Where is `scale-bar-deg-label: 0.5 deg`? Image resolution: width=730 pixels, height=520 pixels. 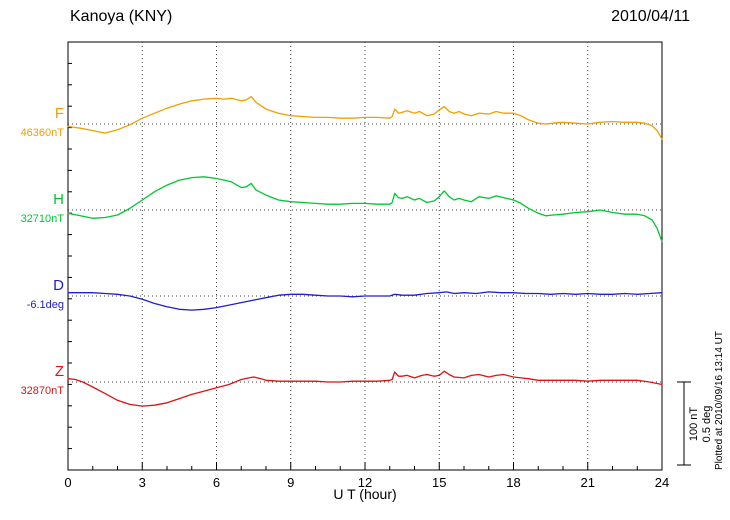 scale-bar-deg-label: 0.5 deg is located at coordinates (707, 424).